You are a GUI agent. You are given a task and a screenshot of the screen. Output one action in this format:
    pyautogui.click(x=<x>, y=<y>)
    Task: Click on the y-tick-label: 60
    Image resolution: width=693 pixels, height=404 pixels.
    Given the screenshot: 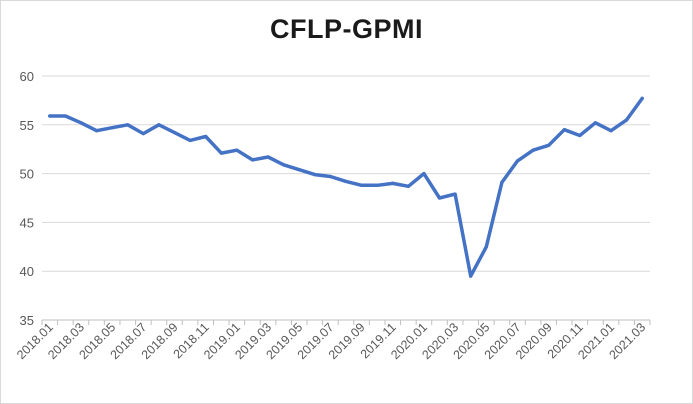 What is the action you would take?
    pyautogui.click(x=27, y=76)
    